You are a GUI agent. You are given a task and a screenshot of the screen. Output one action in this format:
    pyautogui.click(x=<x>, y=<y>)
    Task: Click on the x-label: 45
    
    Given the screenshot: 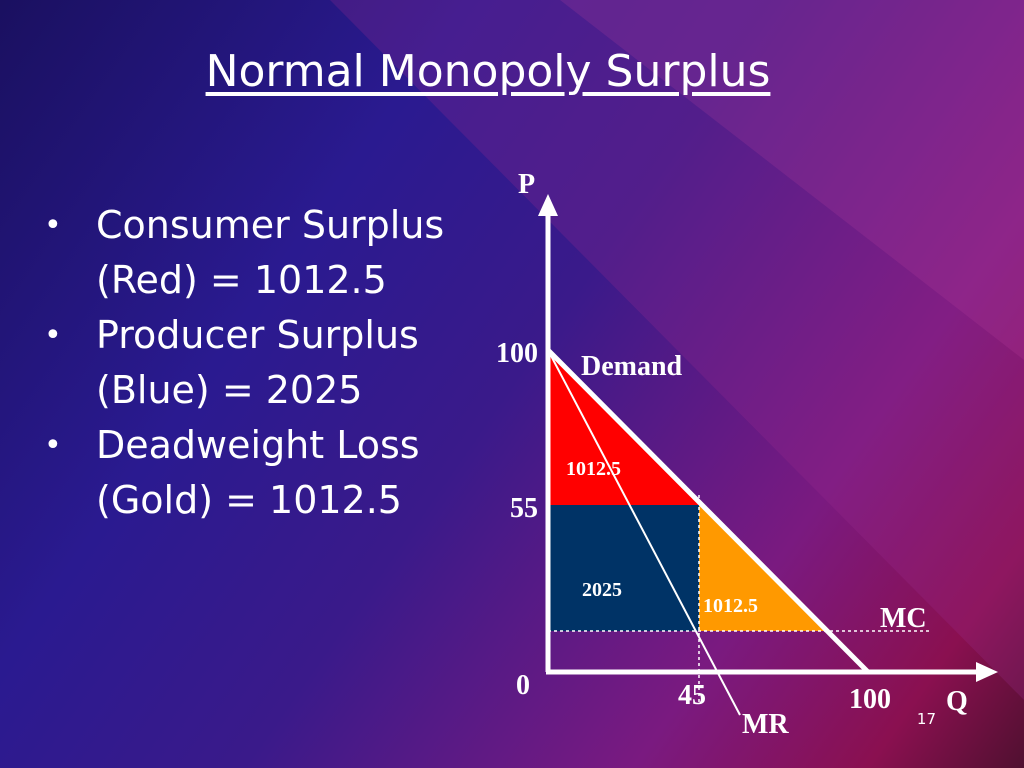 What is the action you would take?
    pyautogui.click(x=692, y=695)
    